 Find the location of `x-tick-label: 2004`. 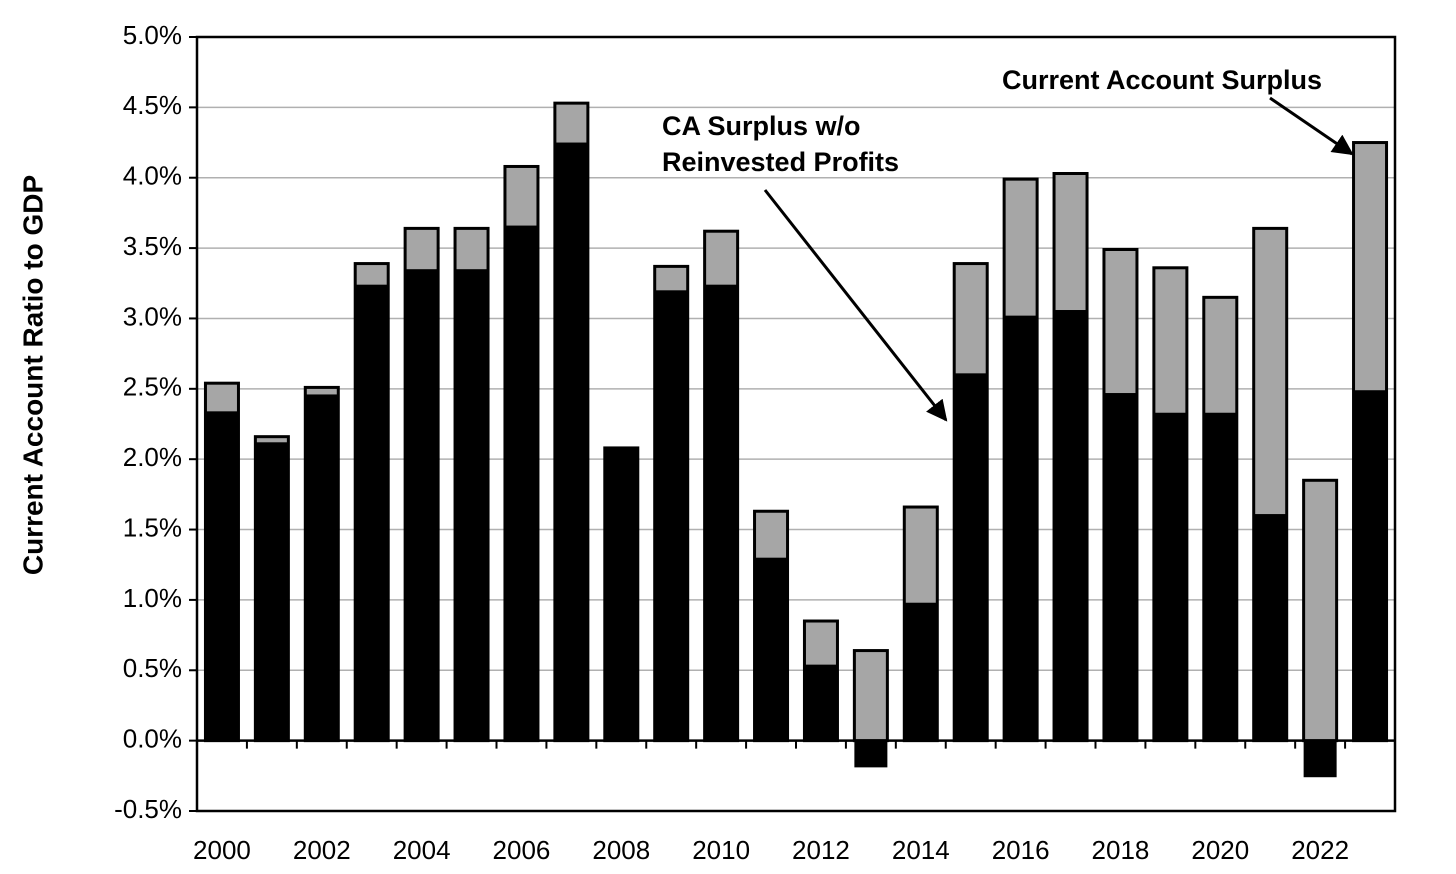

x-tick-label: 2004 is located at coordinates (422, 850).